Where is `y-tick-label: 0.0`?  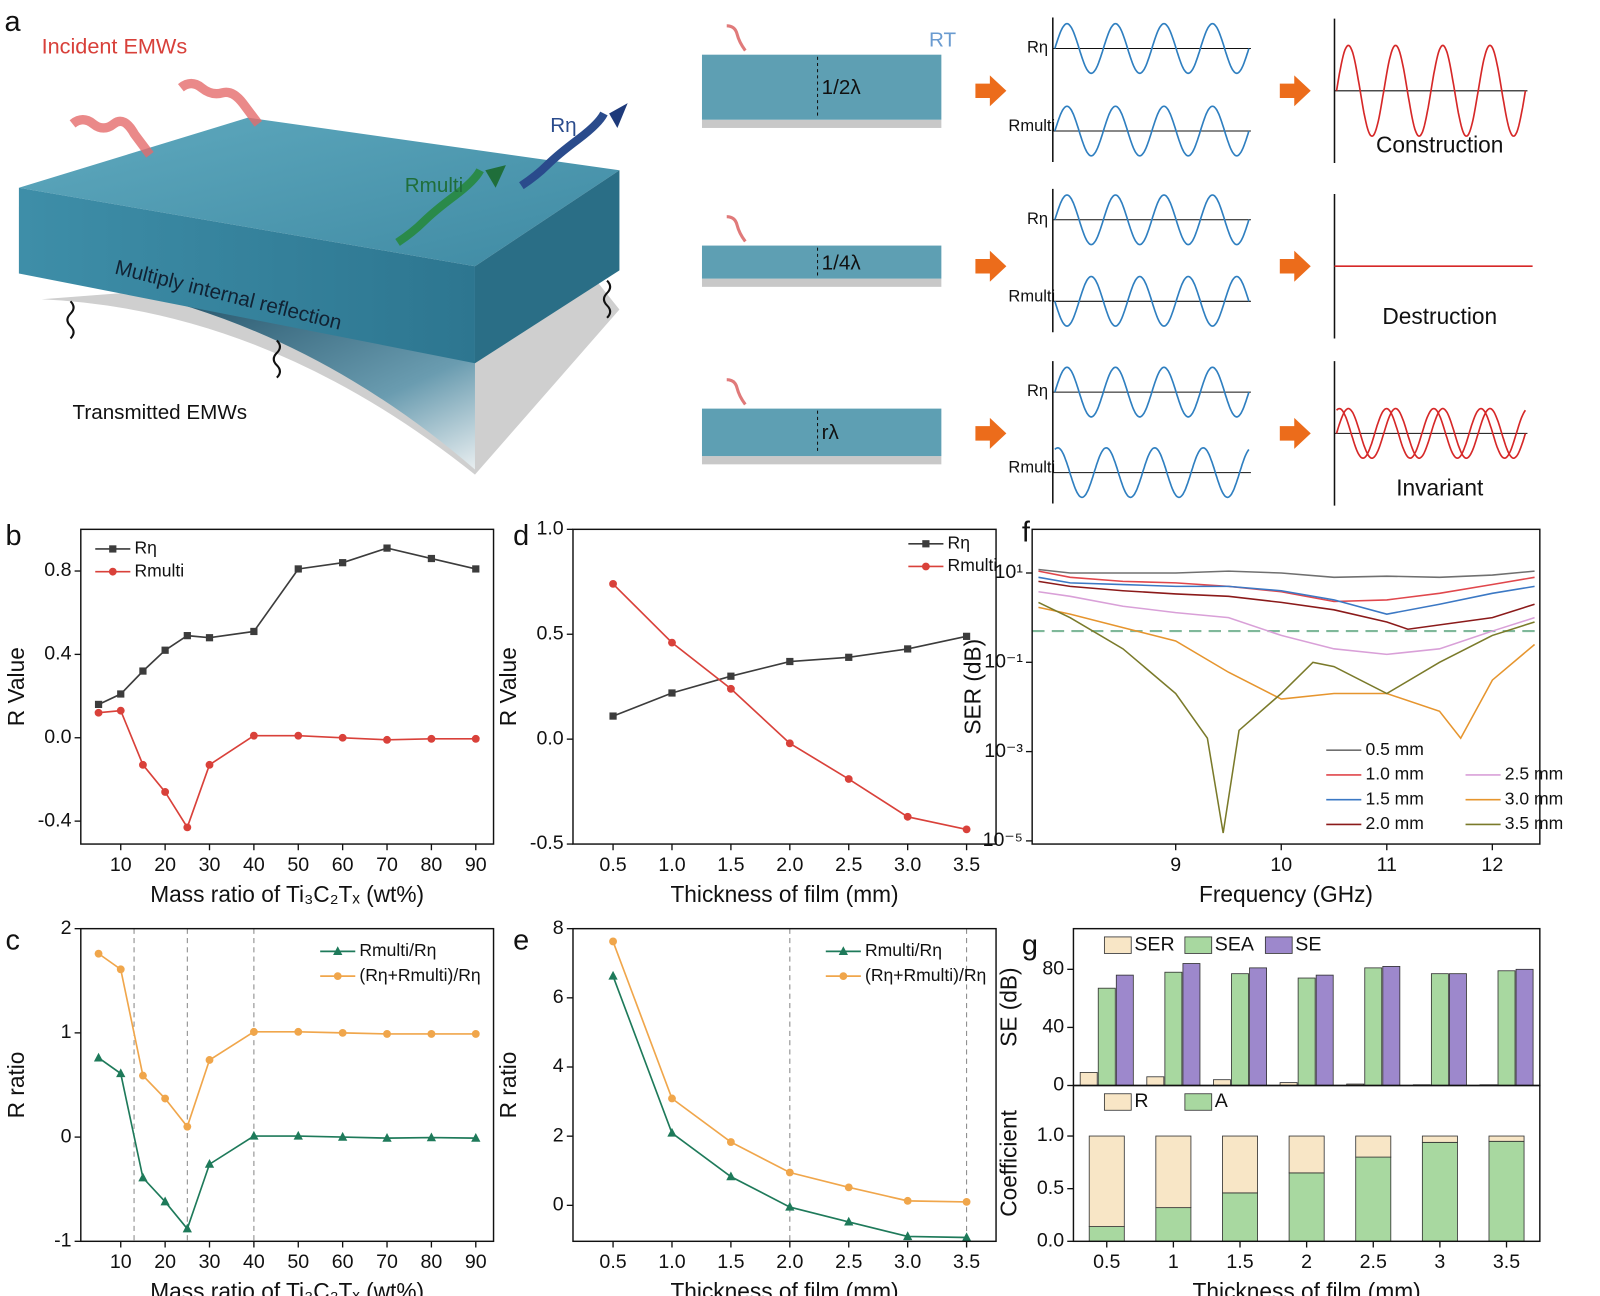
y-tick-label: 0.0 is located at coordinates (1050, 1240).